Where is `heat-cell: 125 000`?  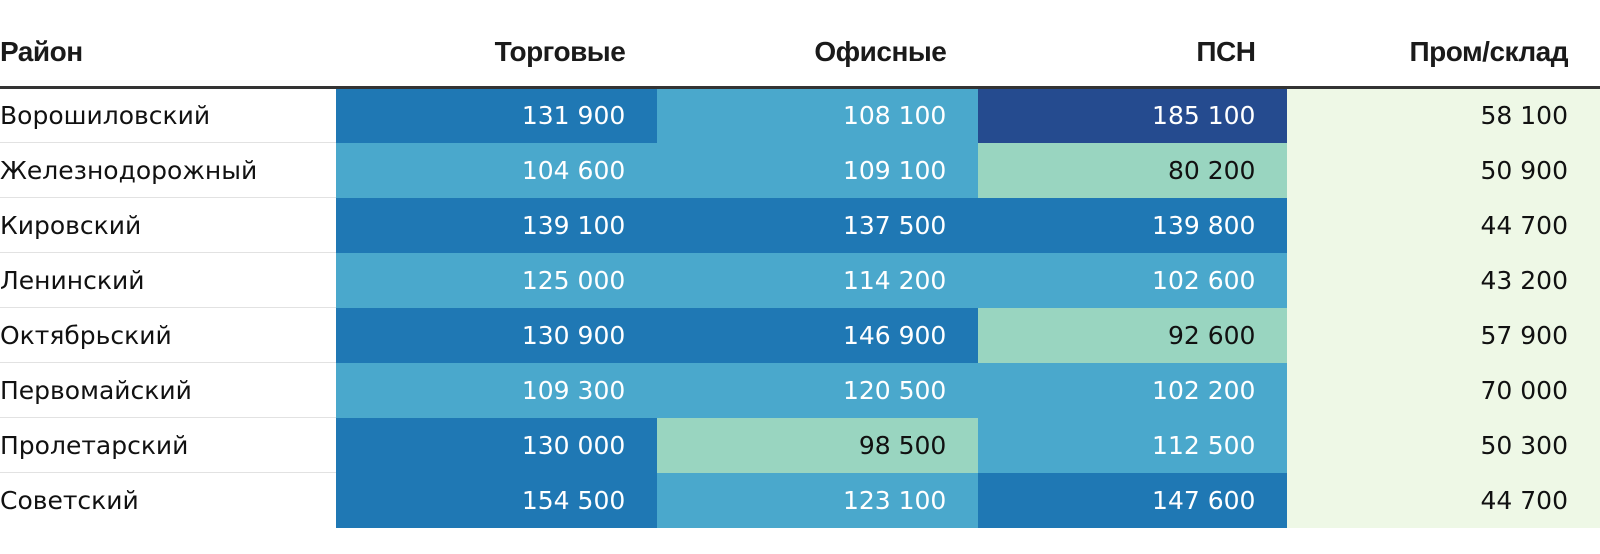 heat-cell: 125 000 is located at coordinates (497, 280).